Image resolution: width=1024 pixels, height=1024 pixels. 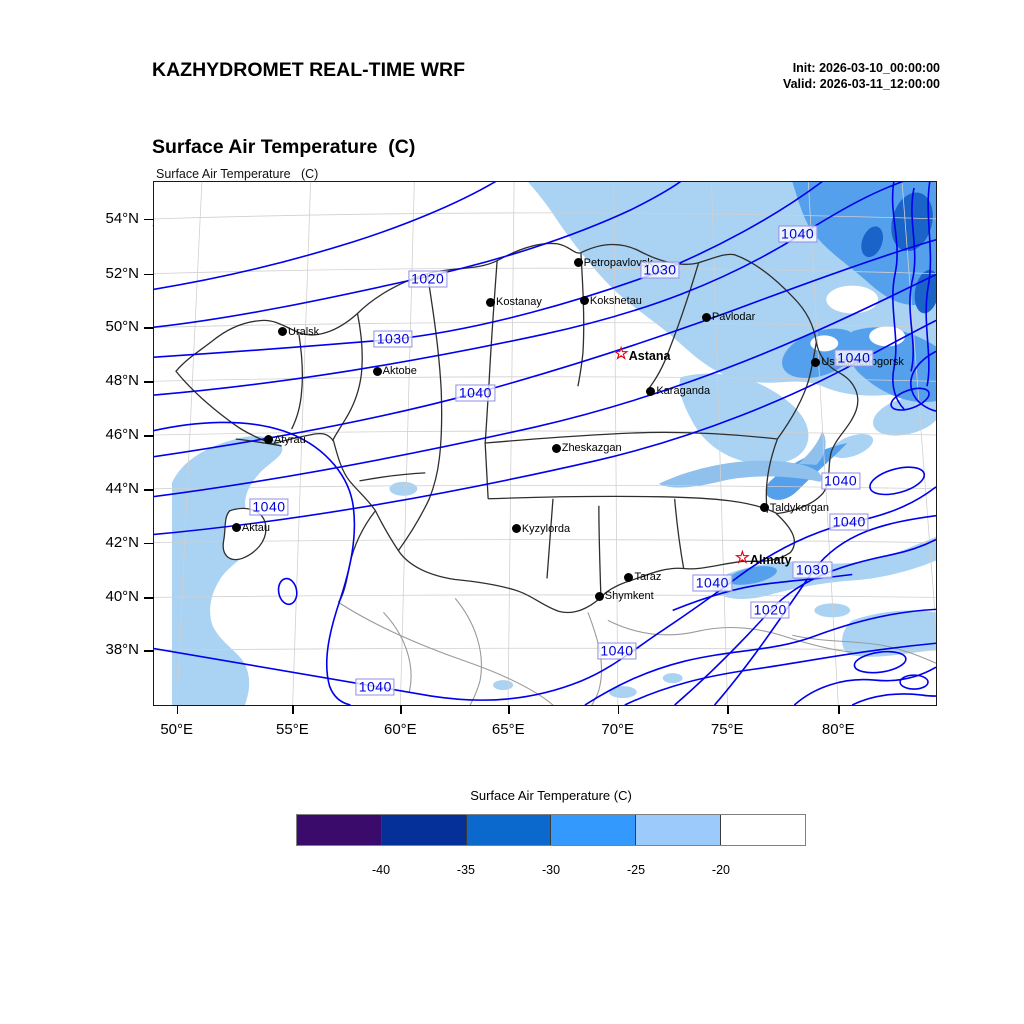 I want to click on colorbar, so click(x=551, y=830).